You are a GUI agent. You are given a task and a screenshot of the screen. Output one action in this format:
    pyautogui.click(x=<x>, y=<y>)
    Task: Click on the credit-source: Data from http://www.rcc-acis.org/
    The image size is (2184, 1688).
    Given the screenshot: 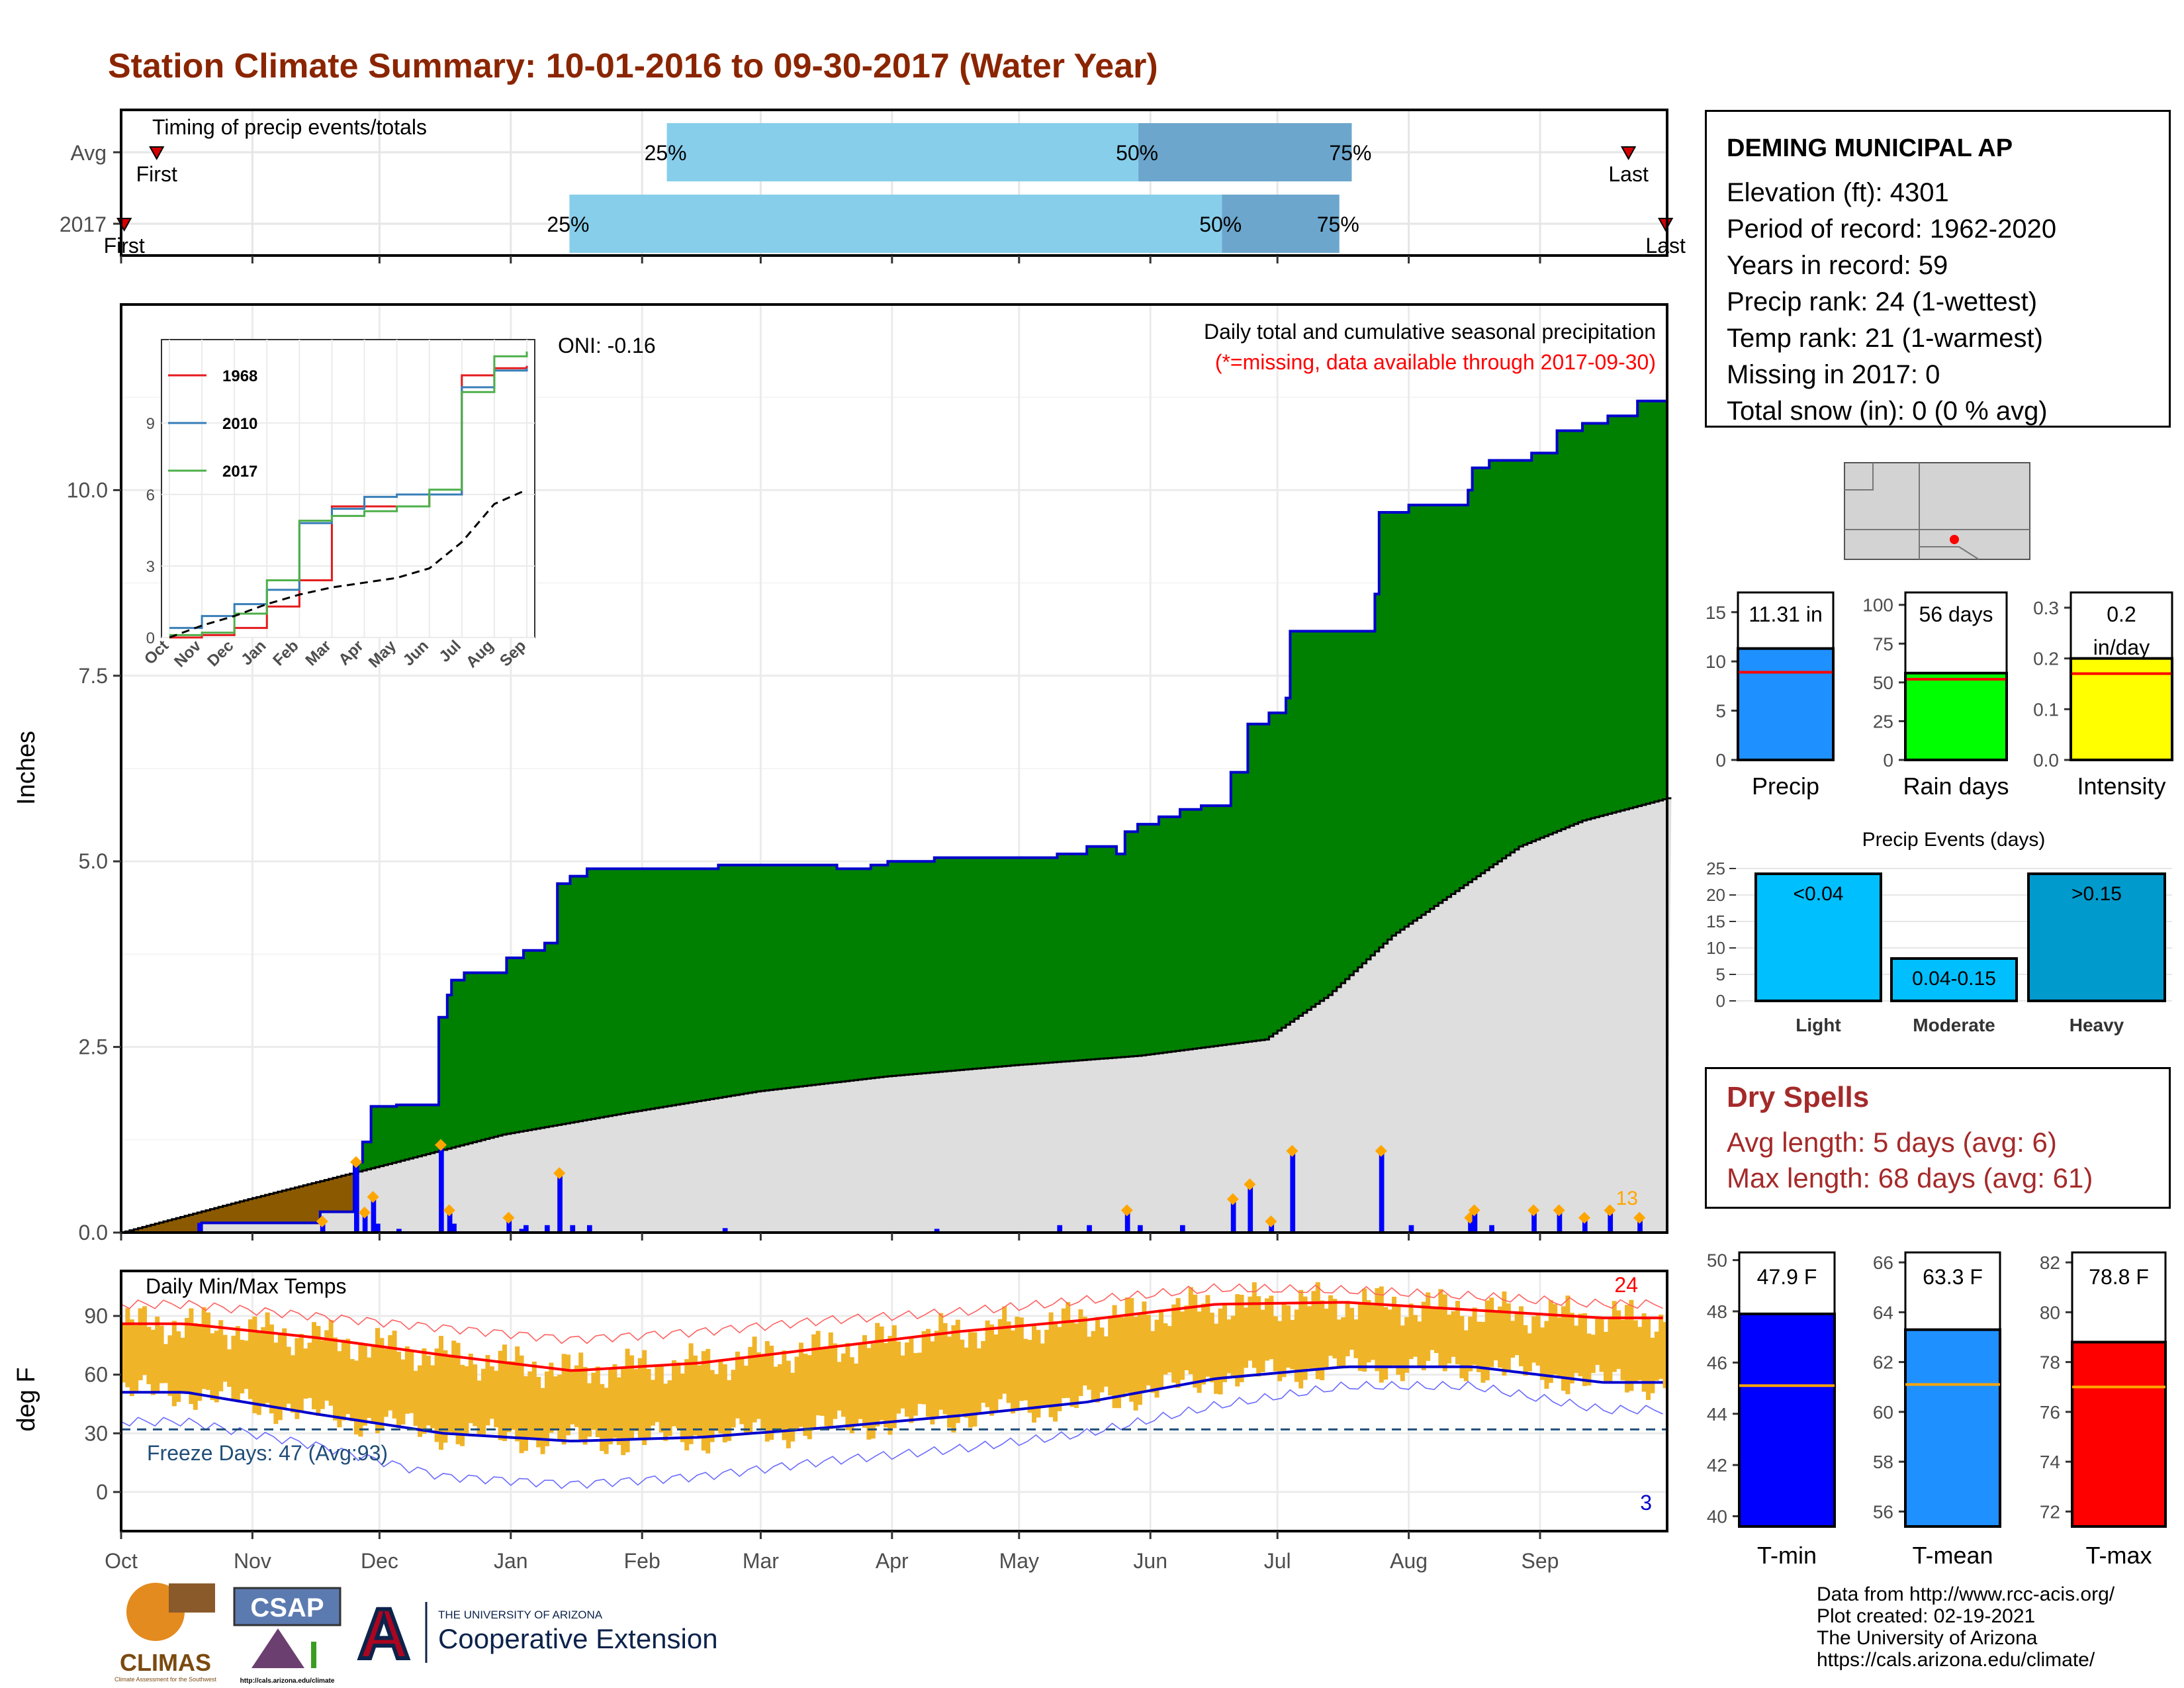 What is the action you would take?
    pyautogui.click(x=1966, y=1594)
    